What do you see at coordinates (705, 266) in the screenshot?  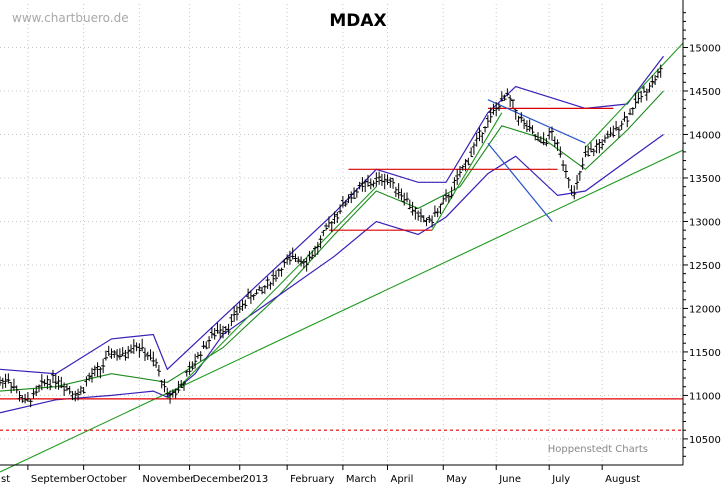 I see `y-tick-label: 12500` at bounding box center [705, 266].